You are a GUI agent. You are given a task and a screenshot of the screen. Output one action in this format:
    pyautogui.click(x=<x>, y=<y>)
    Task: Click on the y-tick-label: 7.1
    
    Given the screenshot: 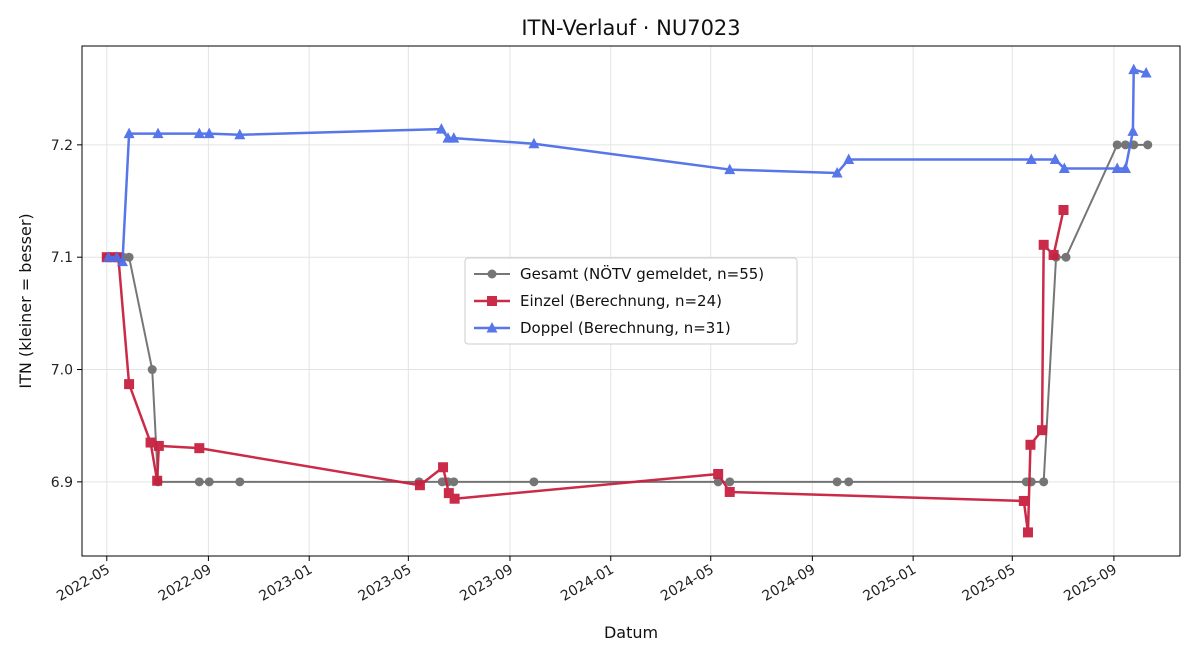 What is the action you would take?
    pyautogui.click(x=62, y=258)
    